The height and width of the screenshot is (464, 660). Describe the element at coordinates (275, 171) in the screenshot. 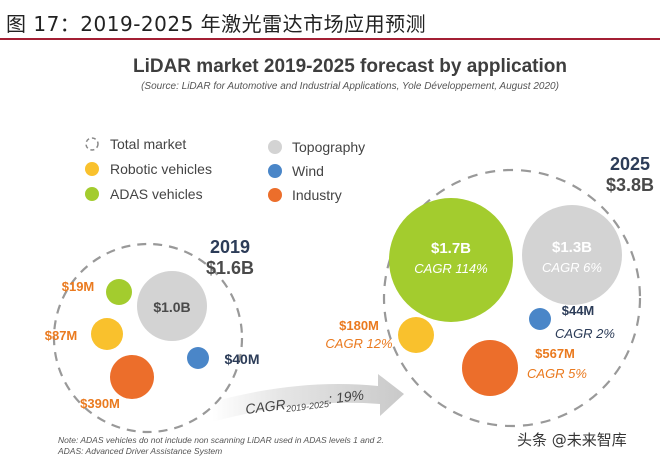

I see `legend-swatch-wind` at that location.